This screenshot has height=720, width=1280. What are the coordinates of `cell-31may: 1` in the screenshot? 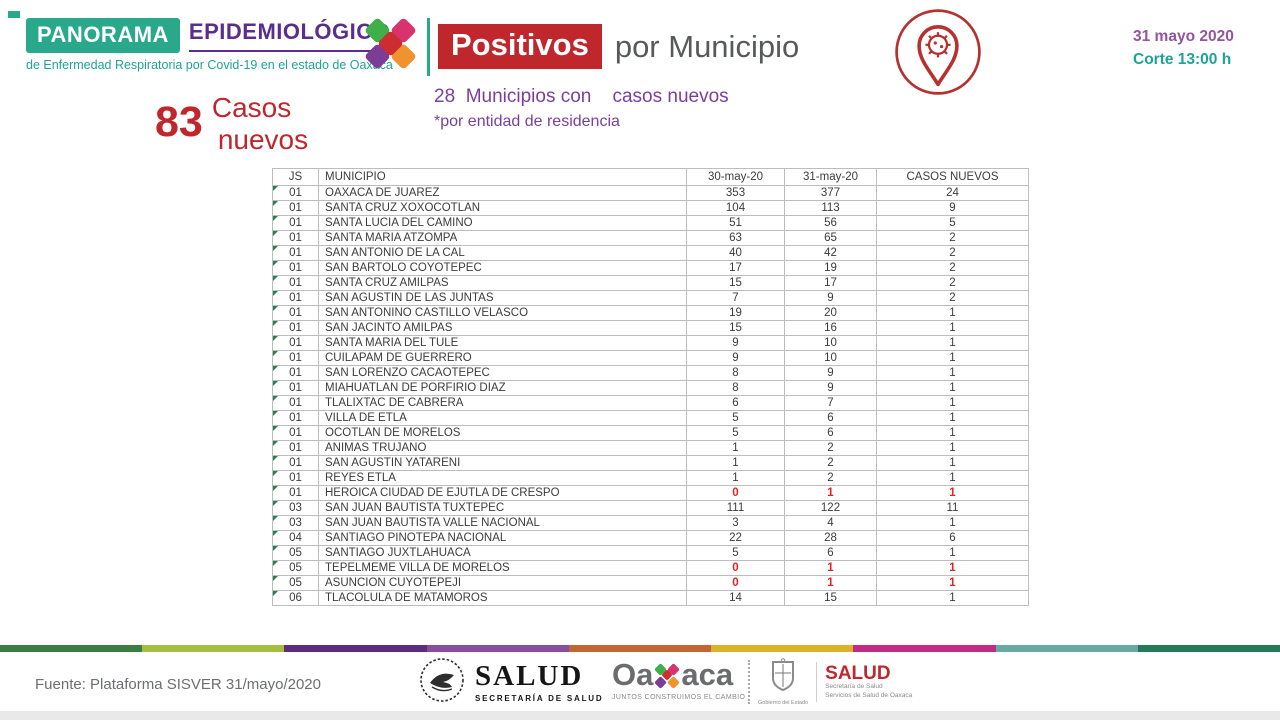 It's located at (830, 583).